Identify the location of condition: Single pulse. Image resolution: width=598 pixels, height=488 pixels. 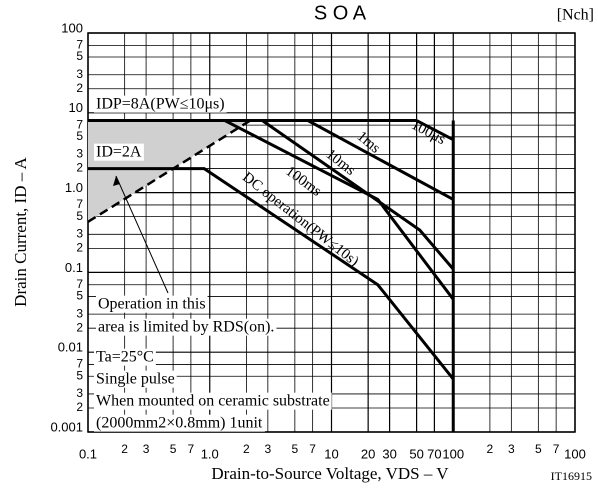
(135, 379).